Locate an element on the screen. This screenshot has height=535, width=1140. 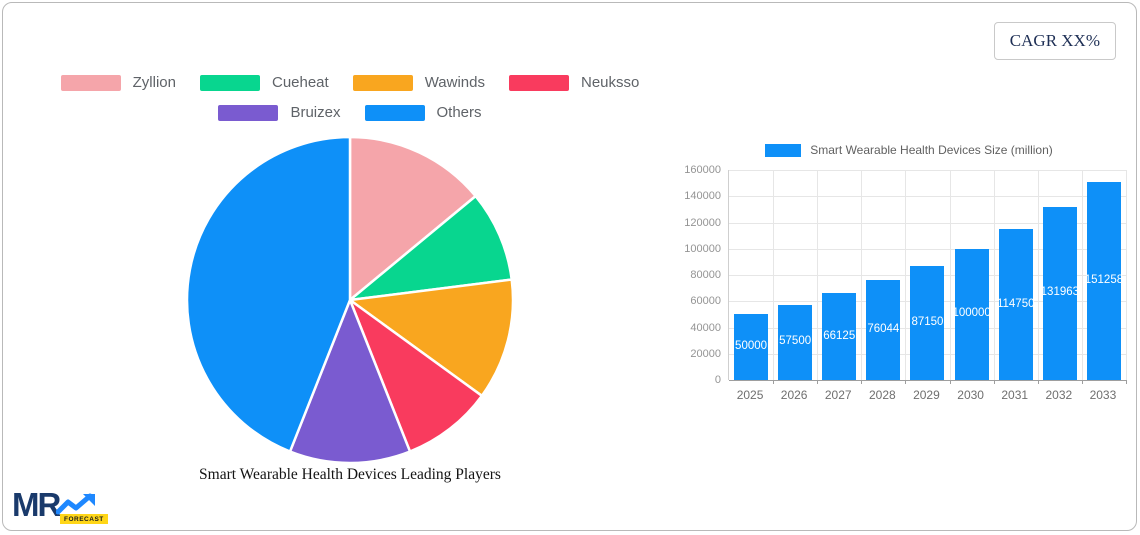
x-axis-category-label: 2033 is located at coordinates (1103, 395).